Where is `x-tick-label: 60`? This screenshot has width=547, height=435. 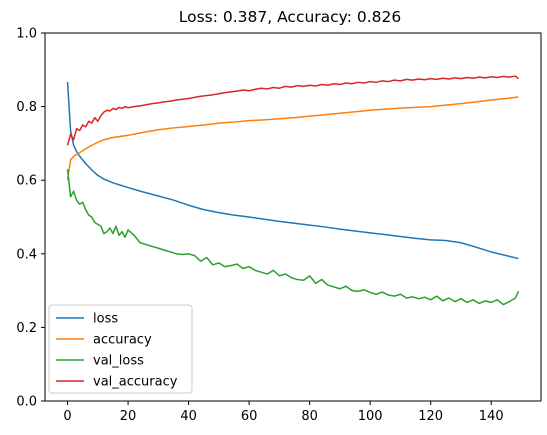 x-tick-label: 60 is located at coordinates (249, 416).